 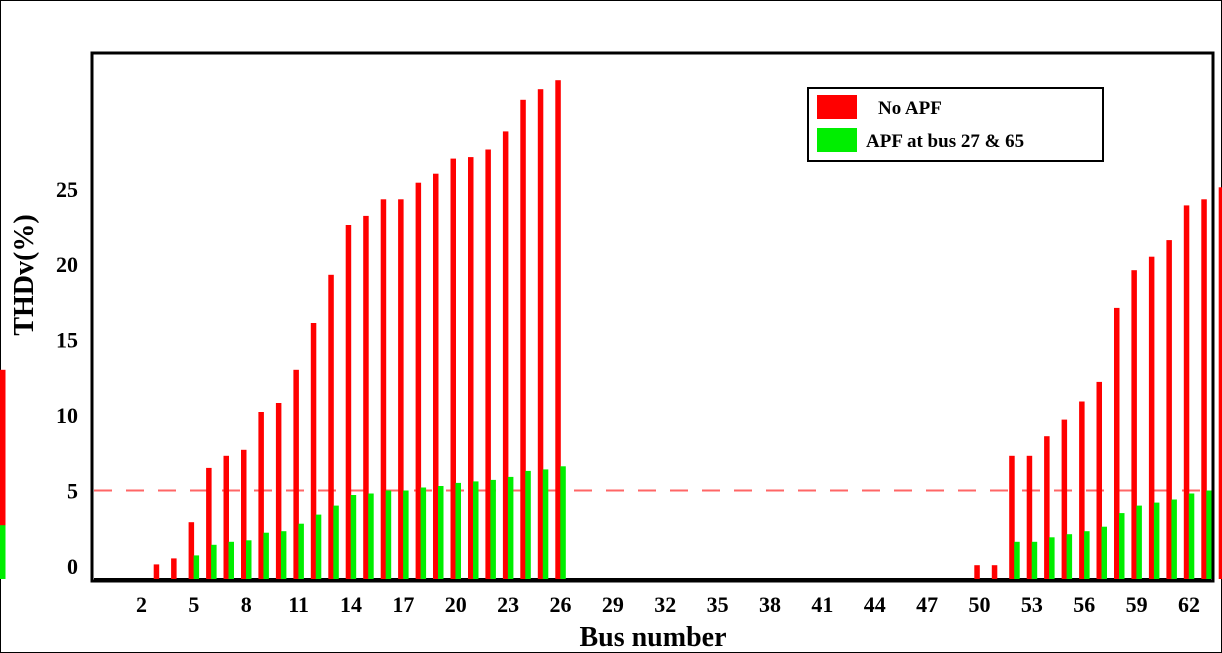 I want to click on bar-no-apf-bus-undefined, so click(x=3, y=474).